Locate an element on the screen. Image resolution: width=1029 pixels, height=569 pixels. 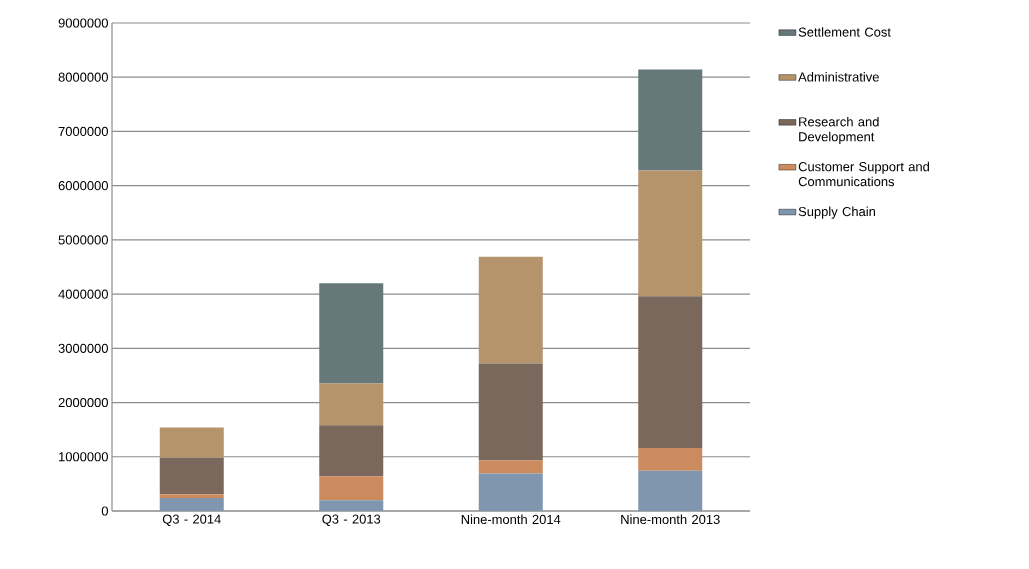
y-tick-label: 9000000 is located at coordinates (83, 23).